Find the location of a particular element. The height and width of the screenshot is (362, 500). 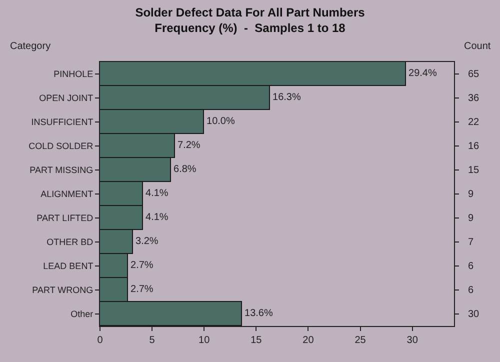

x-tick-label: 25 is located at coordinates (360, 340).